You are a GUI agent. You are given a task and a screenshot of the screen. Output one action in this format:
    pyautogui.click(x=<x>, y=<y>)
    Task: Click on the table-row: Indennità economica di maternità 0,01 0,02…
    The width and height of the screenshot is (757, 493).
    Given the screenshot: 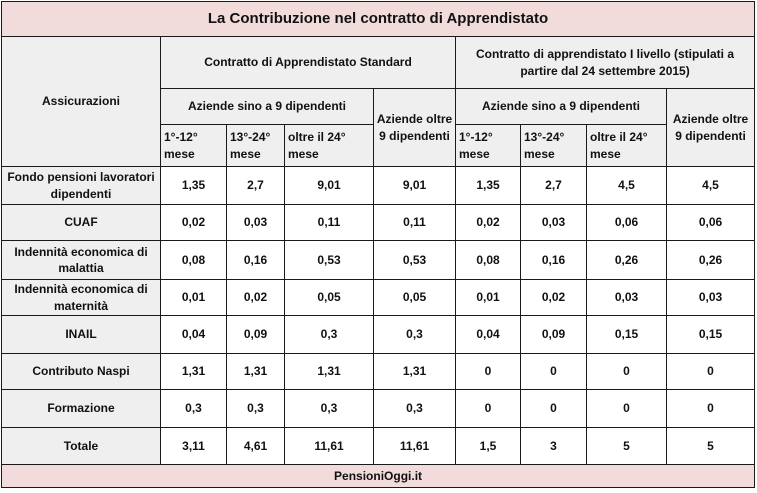 What is the action you would take?
    pyautogui.click(x=378, y=297)
    